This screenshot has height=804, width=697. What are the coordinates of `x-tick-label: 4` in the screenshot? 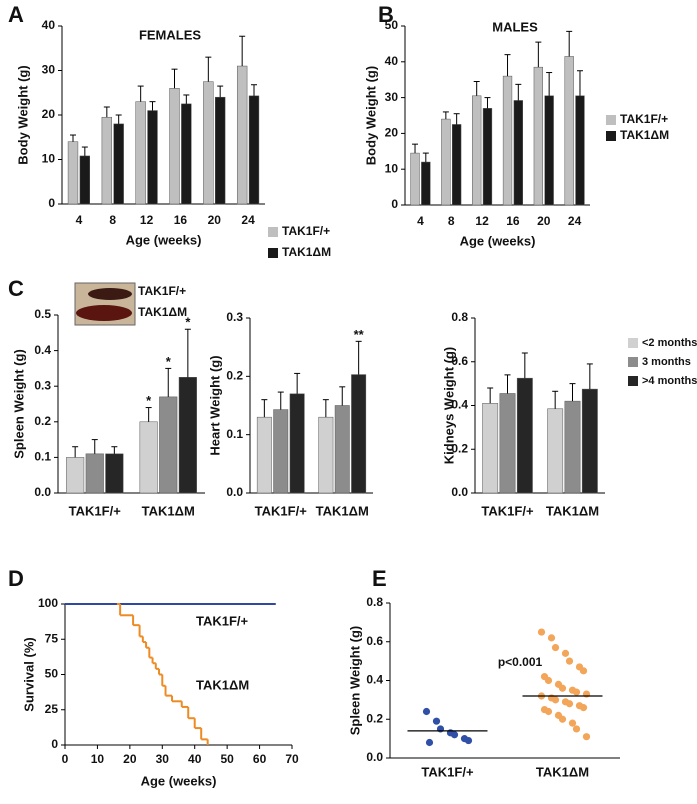 It's located at (79, 220).